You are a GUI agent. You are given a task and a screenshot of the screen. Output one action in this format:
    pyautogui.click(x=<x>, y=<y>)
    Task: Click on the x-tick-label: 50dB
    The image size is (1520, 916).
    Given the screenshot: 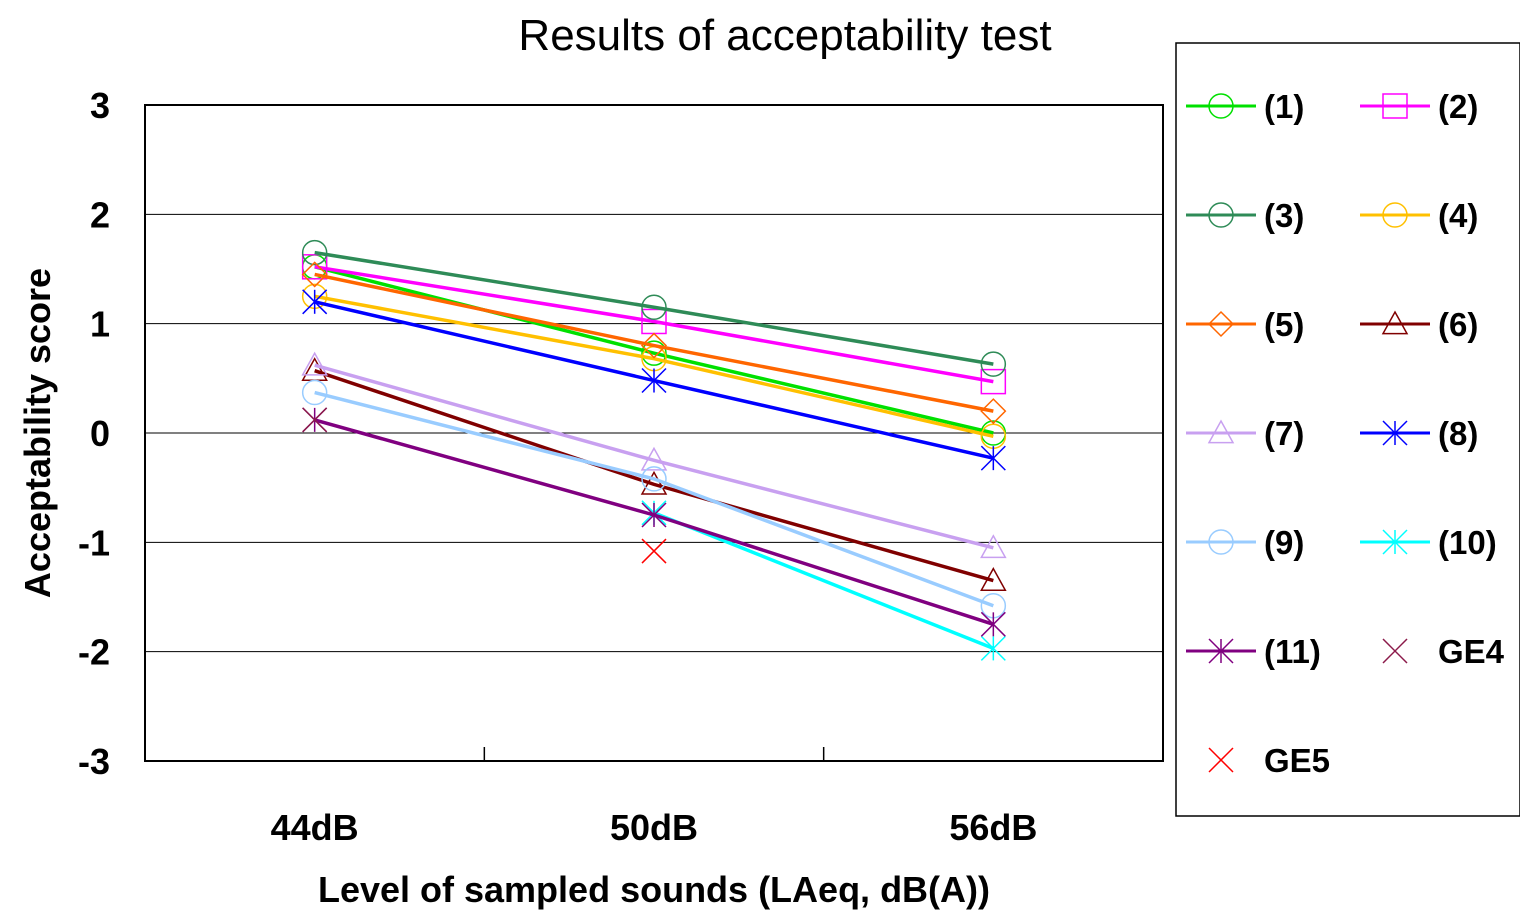 What is the action you would take?
    pyautogui.click(x=654, y=827)
    